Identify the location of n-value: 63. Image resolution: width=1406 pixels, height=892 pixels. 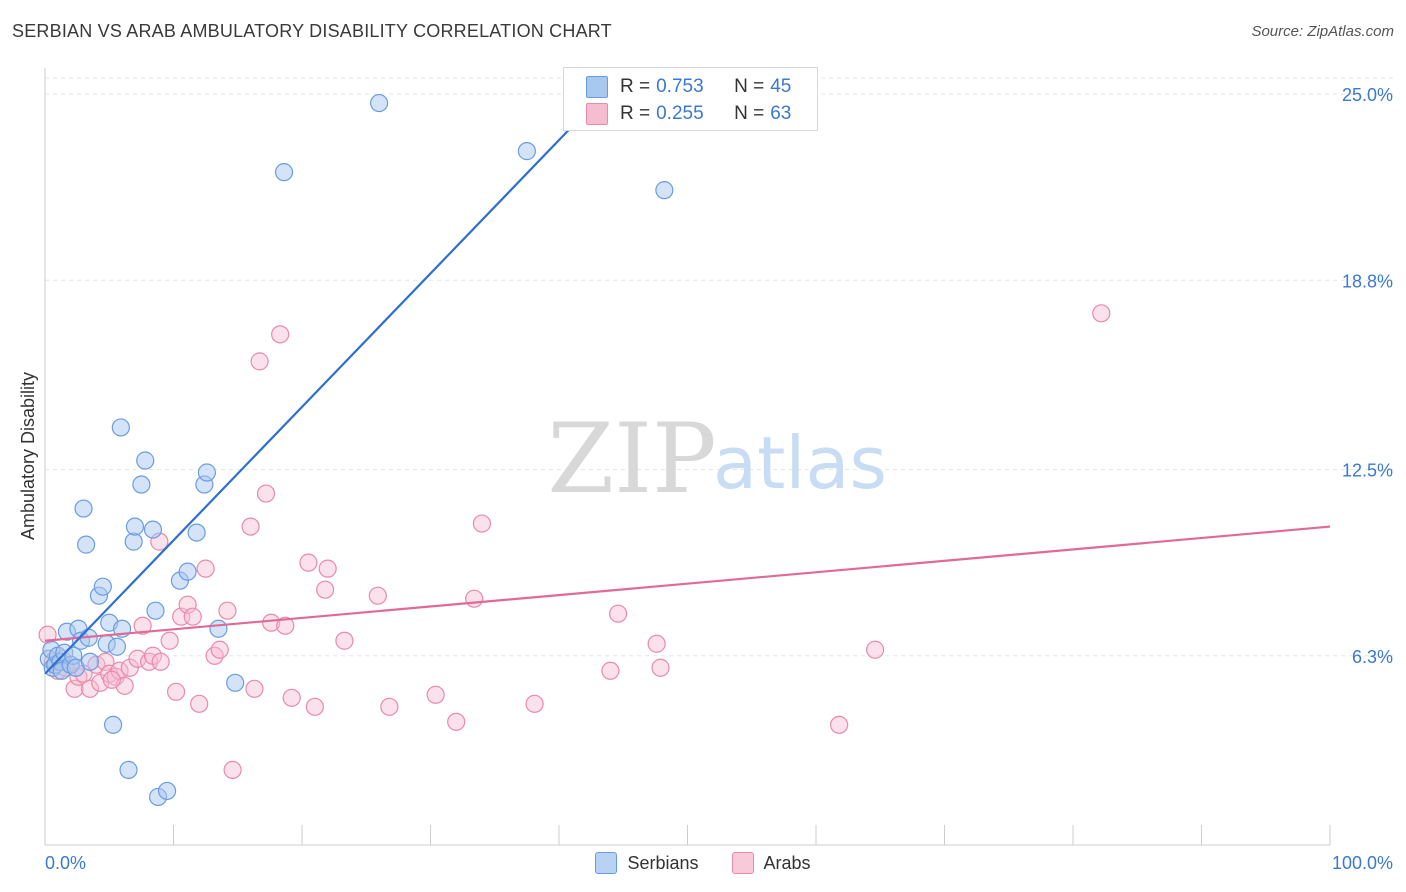
(781, 113).